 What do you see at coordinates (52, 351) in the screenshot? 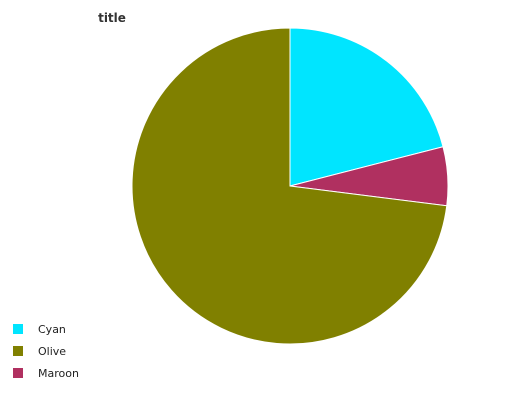
I see `legend-label-olive: Olive` at bounding box center [52, 351].